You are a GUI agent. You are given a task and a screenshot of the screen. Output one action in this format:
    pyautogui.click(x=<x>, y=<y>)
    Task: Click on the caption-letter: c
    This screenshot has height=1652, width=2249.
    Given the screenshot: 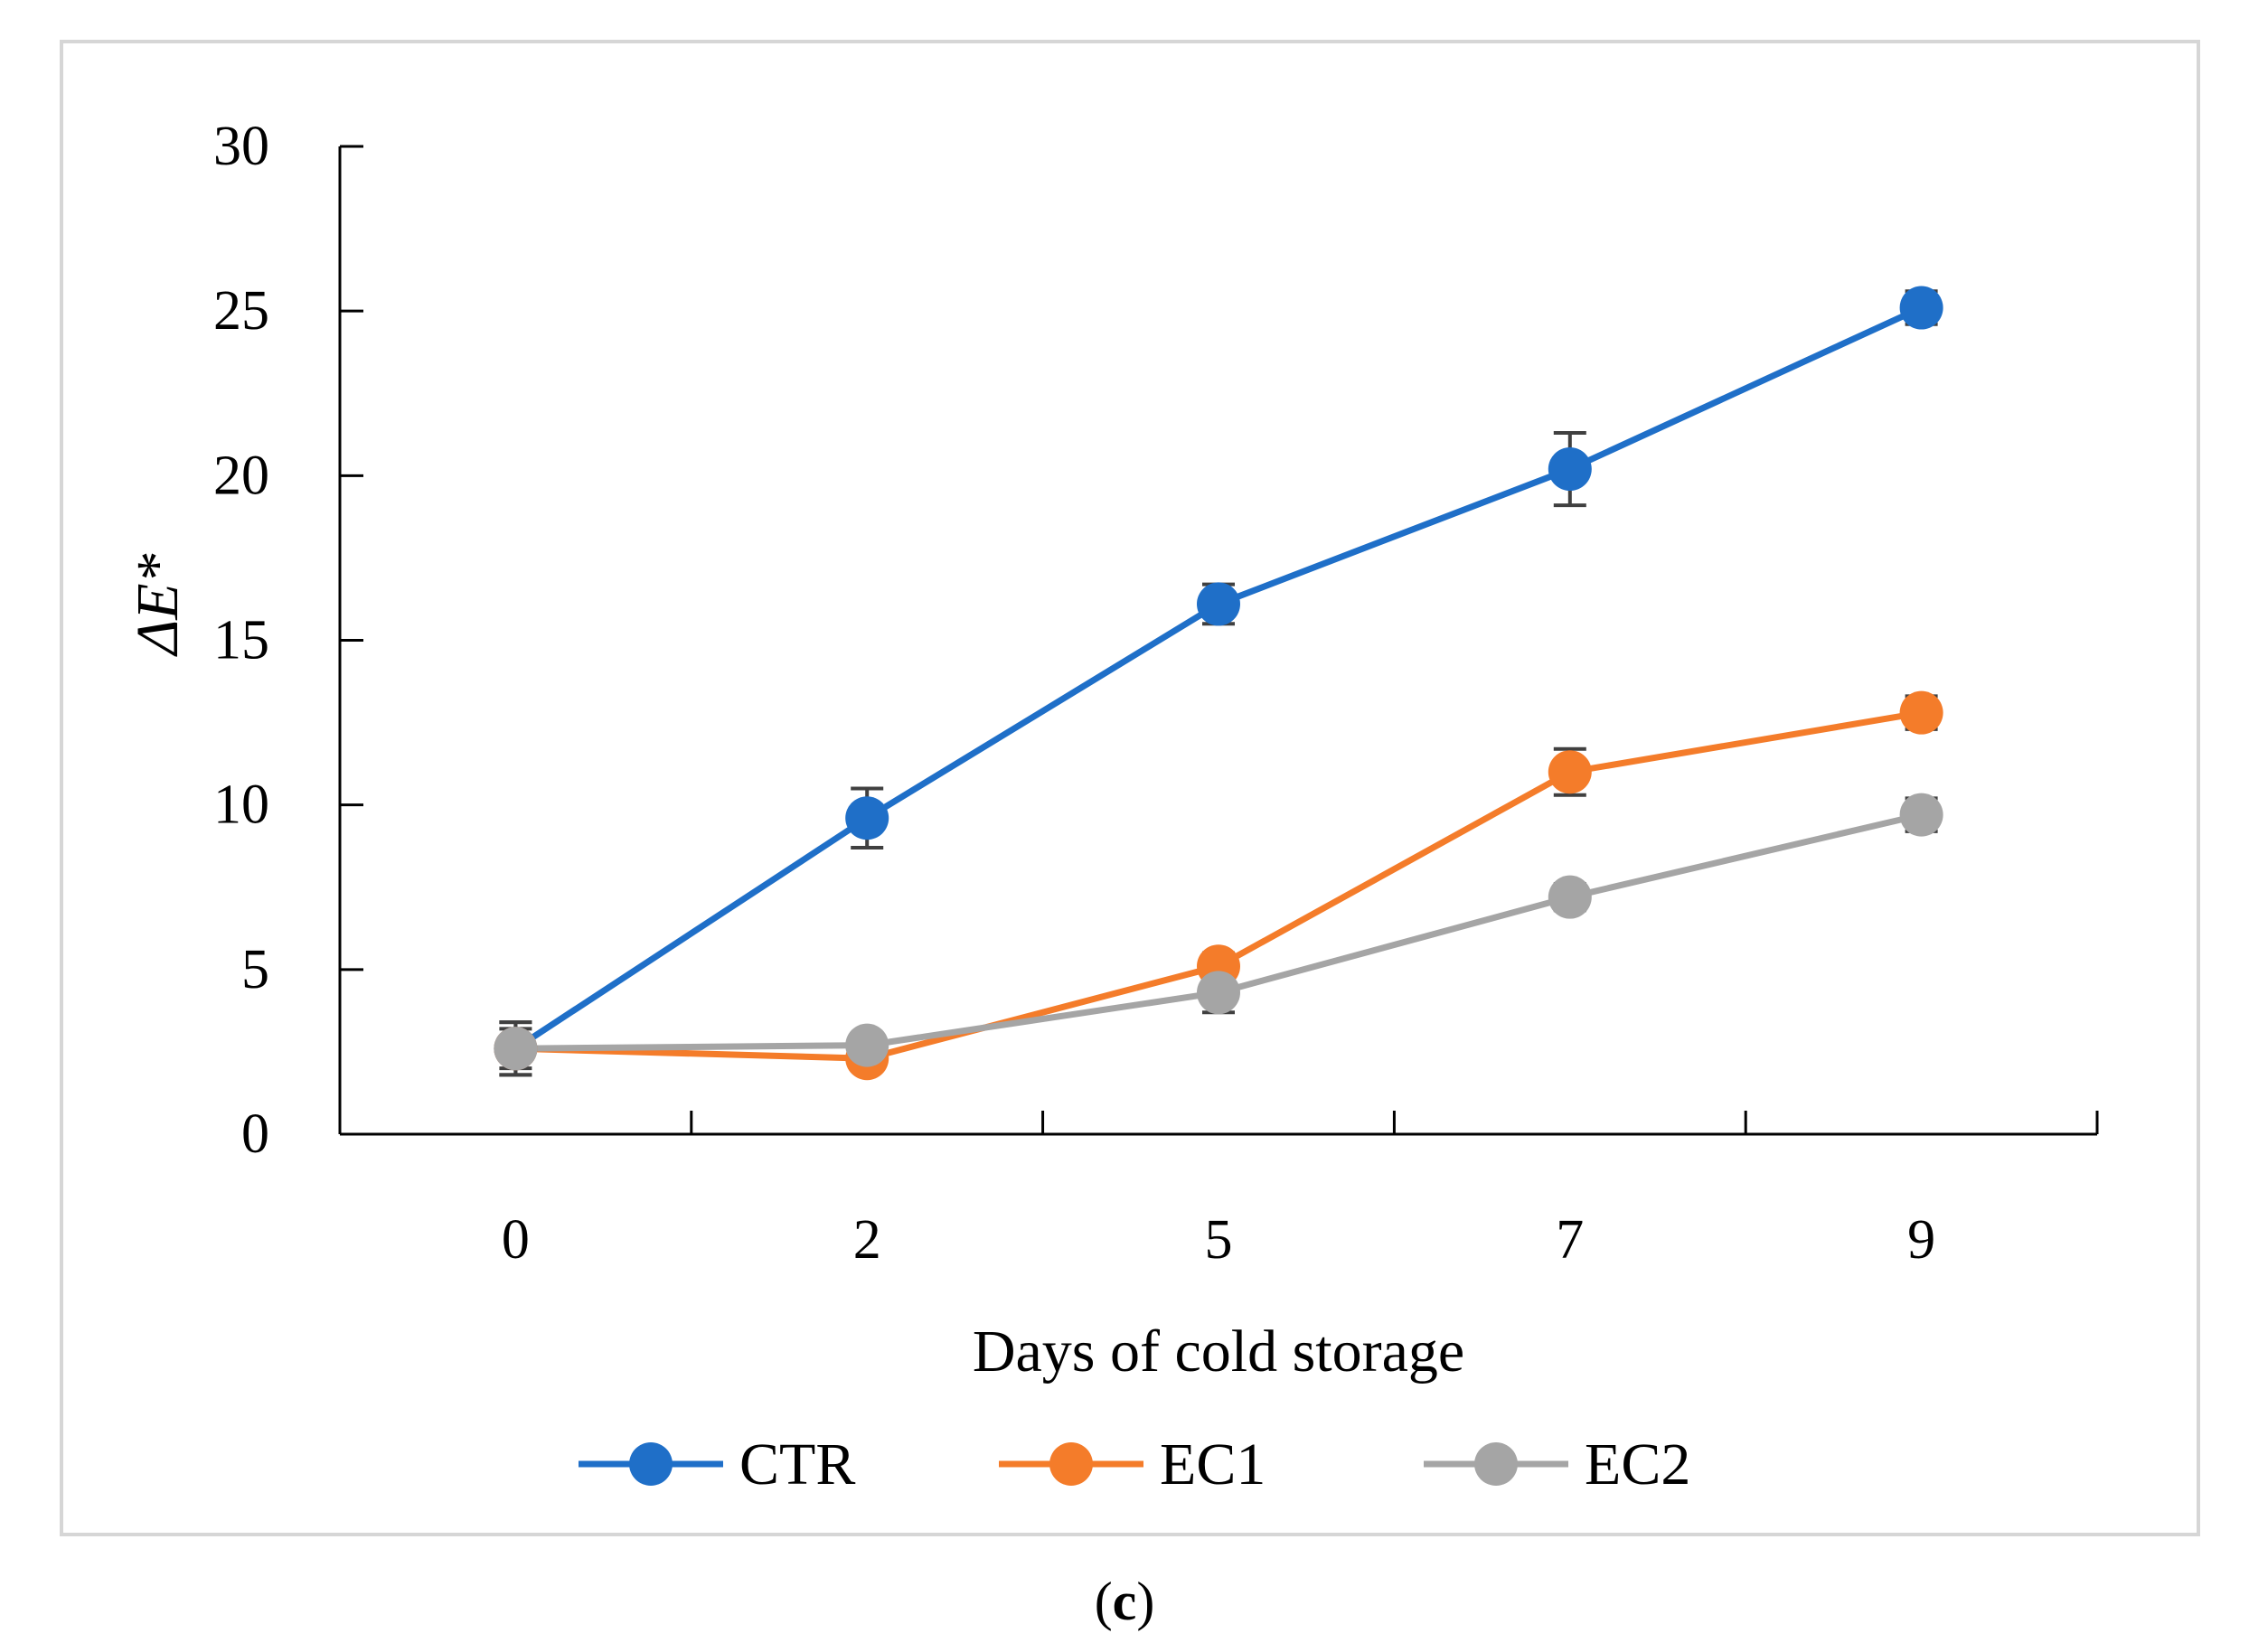 What is the action you would take?
    pyautogui.click(x=1124, y=1601)
    